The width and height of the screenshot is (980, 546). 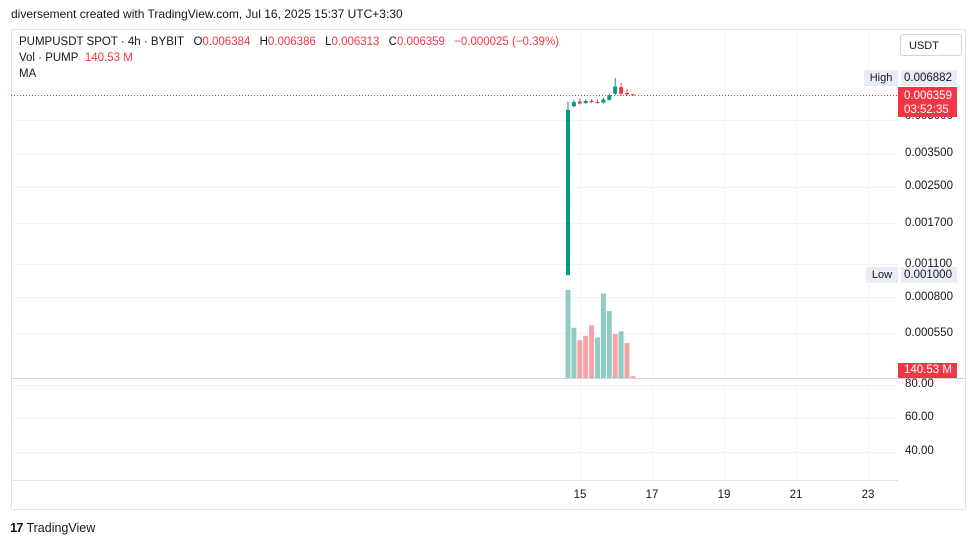 What do you see at coordinates (291, 42) in the screenshot?
I see `legend-high: 0.006386` at bounding box center [291, 42].